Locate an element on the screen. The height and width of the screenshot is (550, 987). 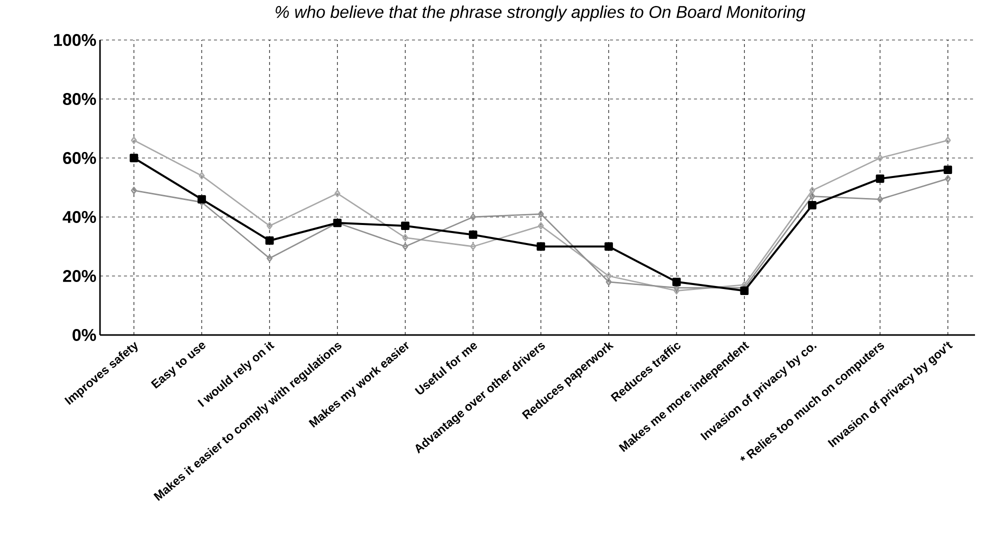
chart-title: % who believe that the phrase strongly applies to On Board Monitoring is located at coordinates (541, 14).